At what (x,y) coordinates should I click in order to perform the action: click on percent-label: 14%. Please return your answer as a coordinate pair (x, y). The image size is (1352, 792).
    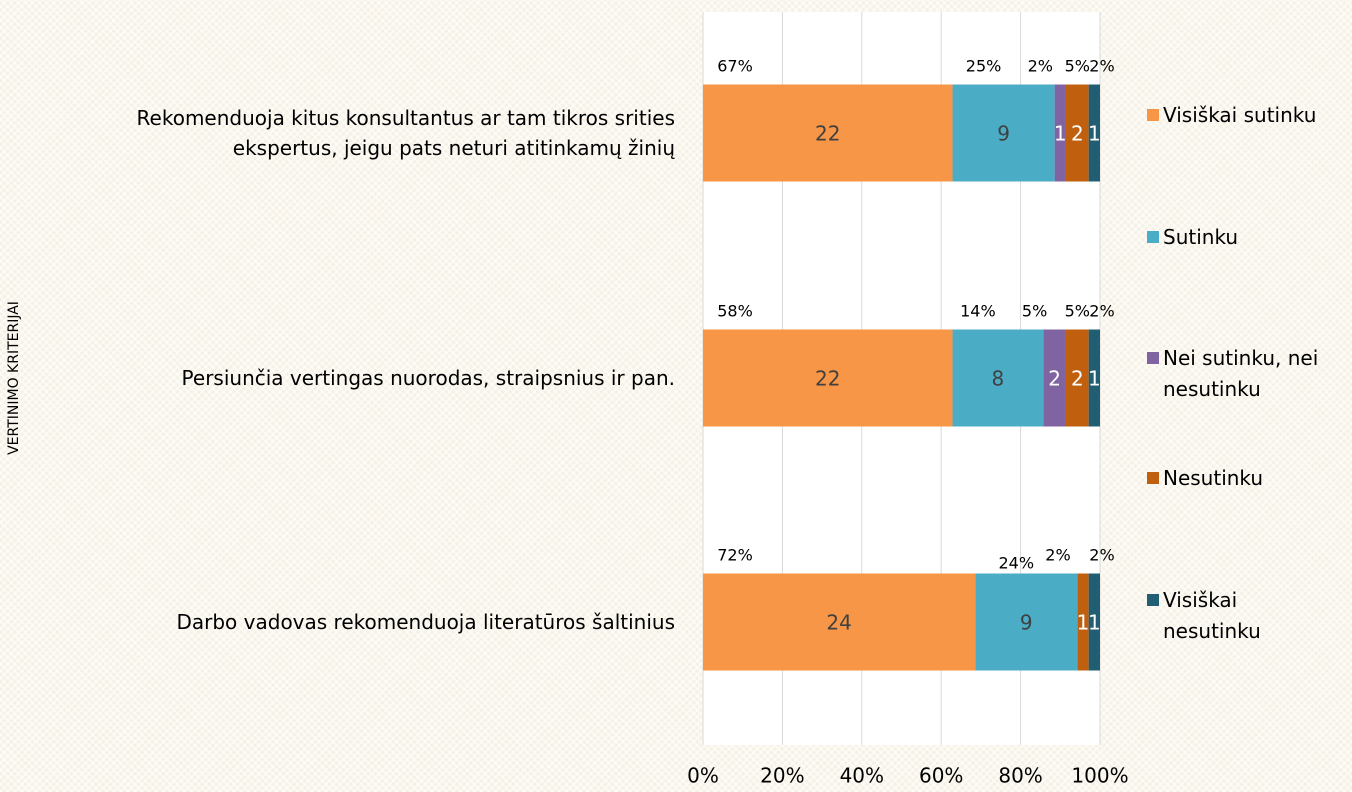
    Looking at the image, I should click on (978, 311).